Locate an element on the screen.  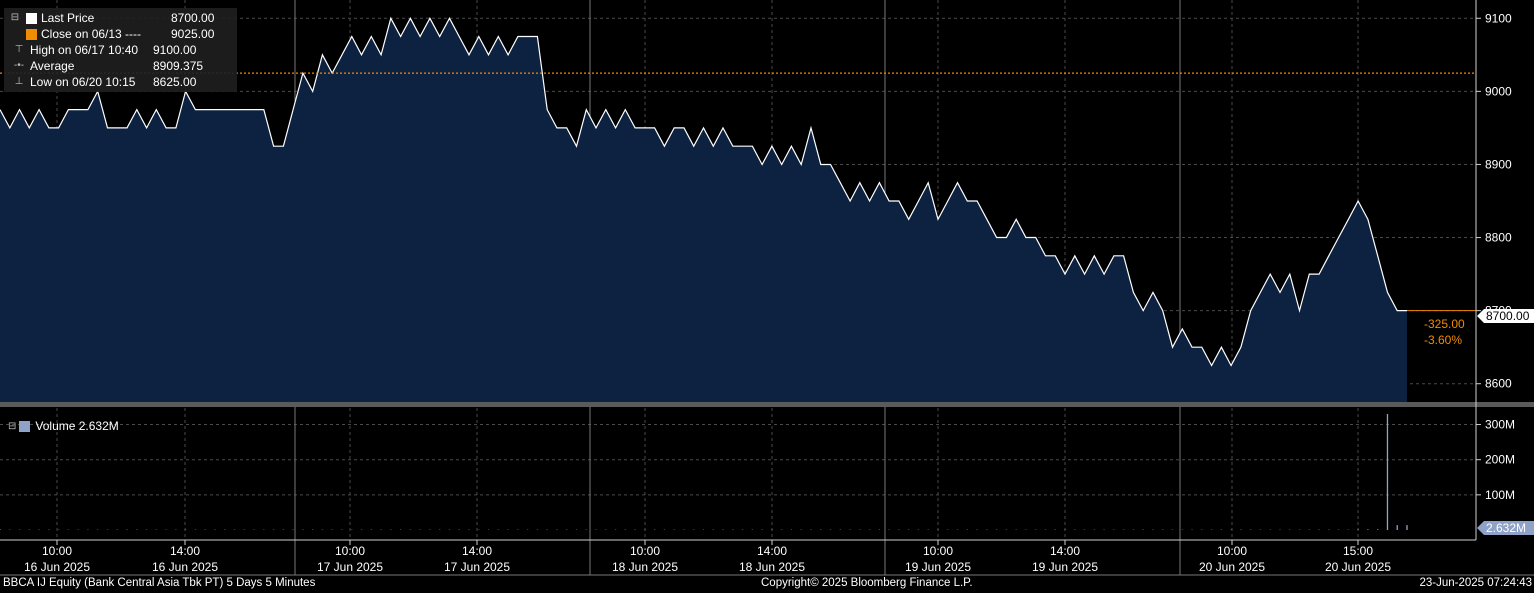
legend-value: 8625.00 is located at coordinates (175, 82).